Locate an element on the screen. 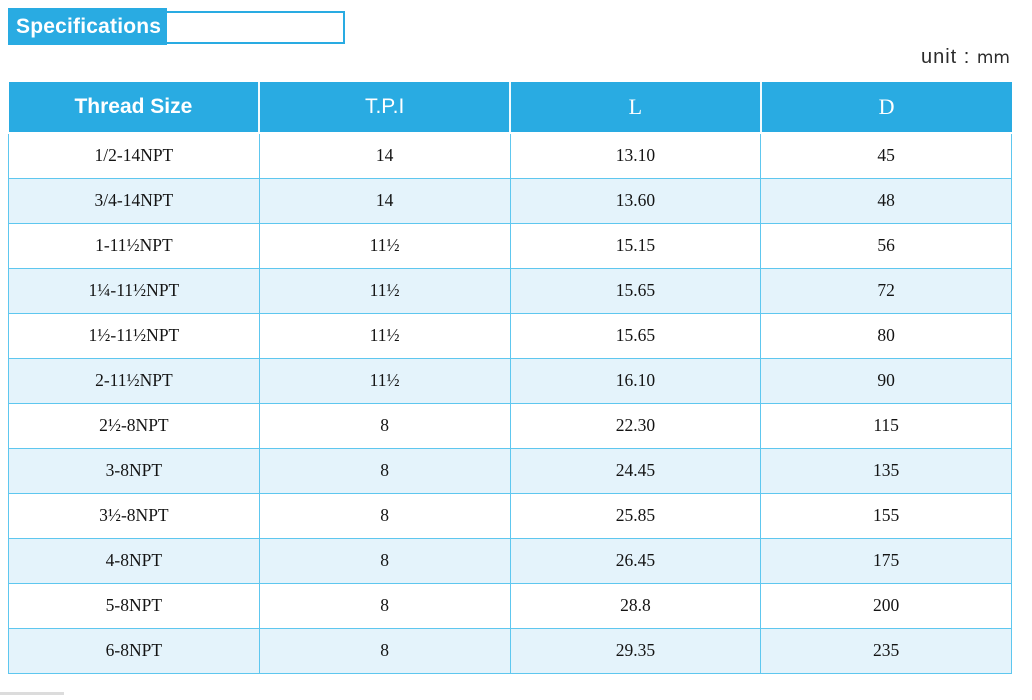 This screenshot has height=700, width=1032. header-row: Thread Size T.P.I L D is located at coordinates (510, 108).